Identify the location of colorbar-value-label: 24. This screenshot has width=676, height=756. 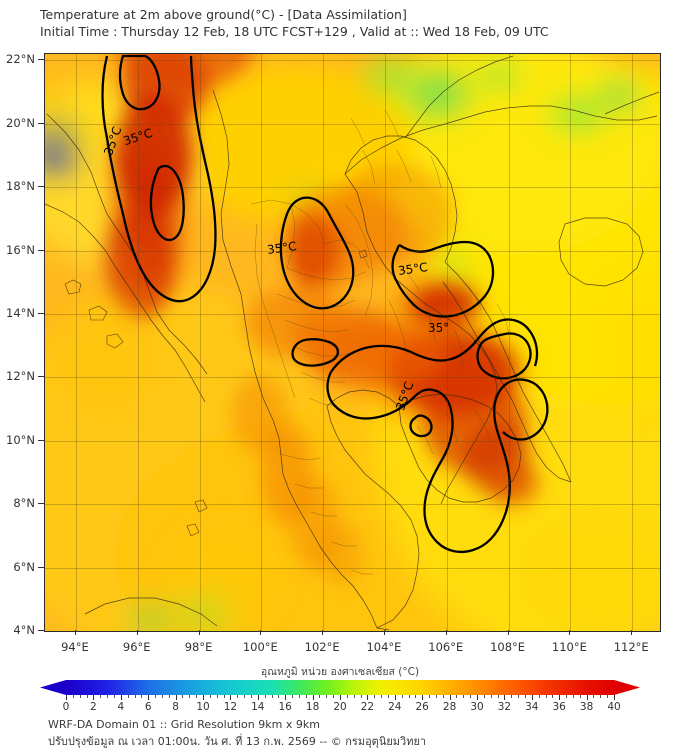
(395, 707).